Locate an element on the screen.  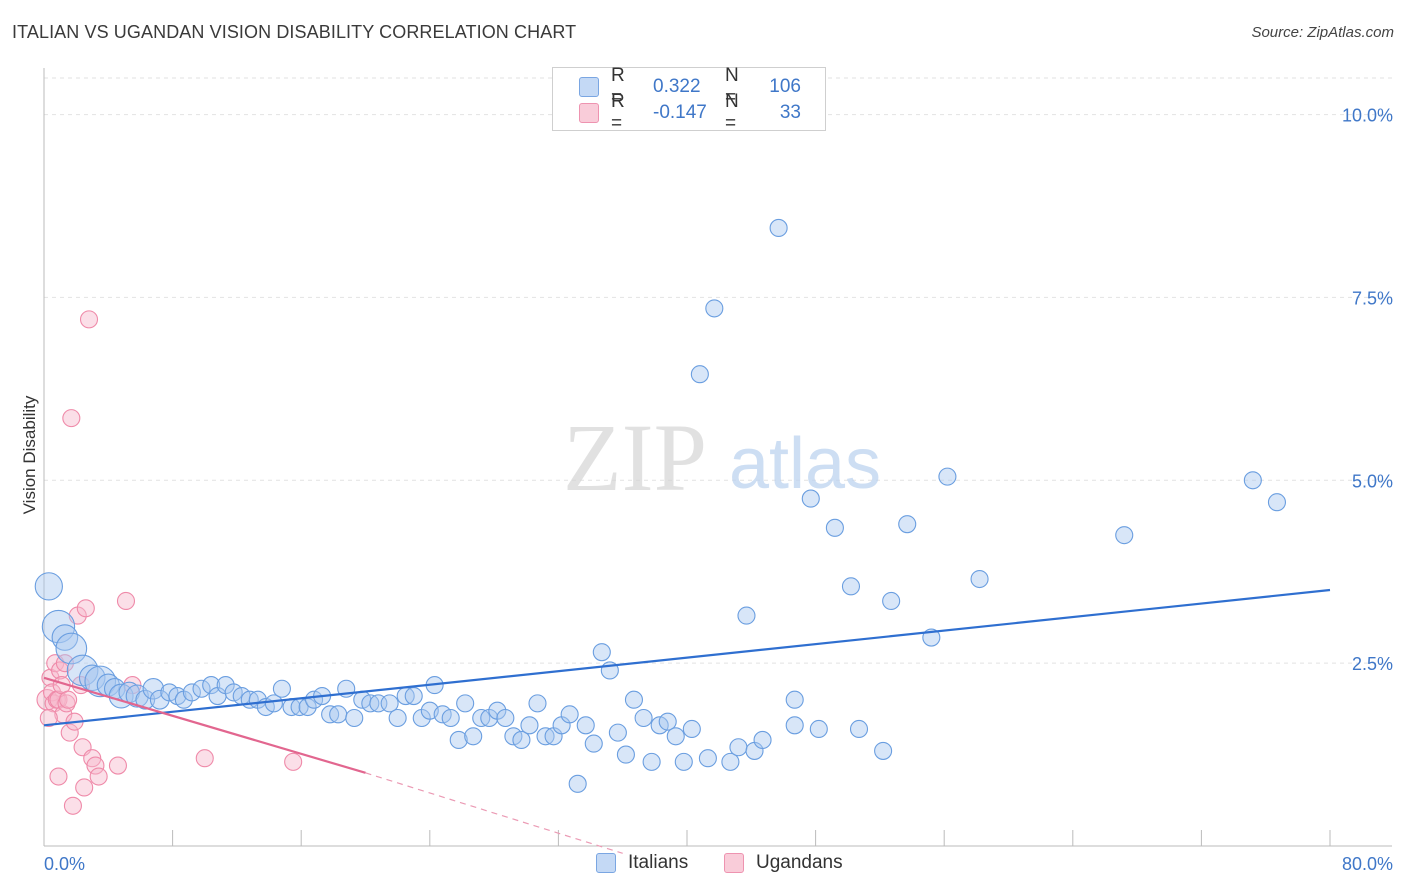
legend-r-label: R = is located at coordinates (618, 112).